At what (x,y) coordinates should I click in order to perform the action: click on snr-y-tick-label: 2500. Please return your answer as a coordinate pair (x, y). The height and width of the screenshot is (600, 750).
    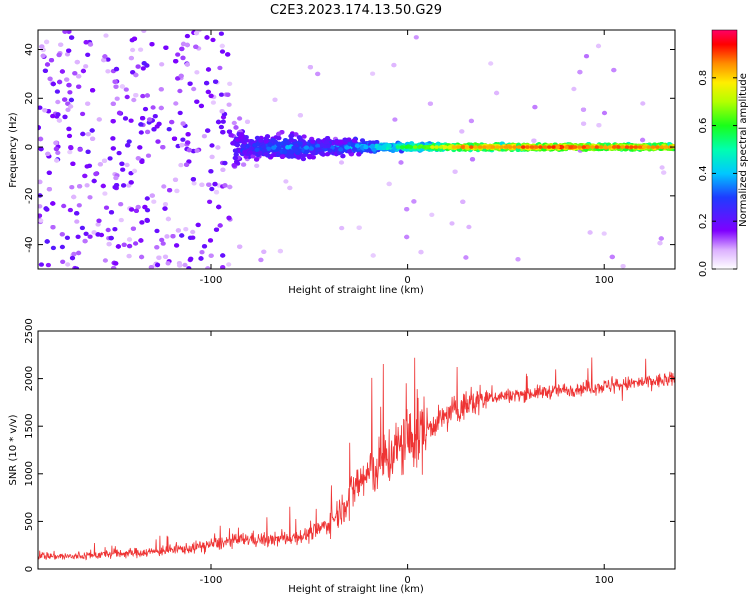
    Looking at the image, I should click on (29, 330).